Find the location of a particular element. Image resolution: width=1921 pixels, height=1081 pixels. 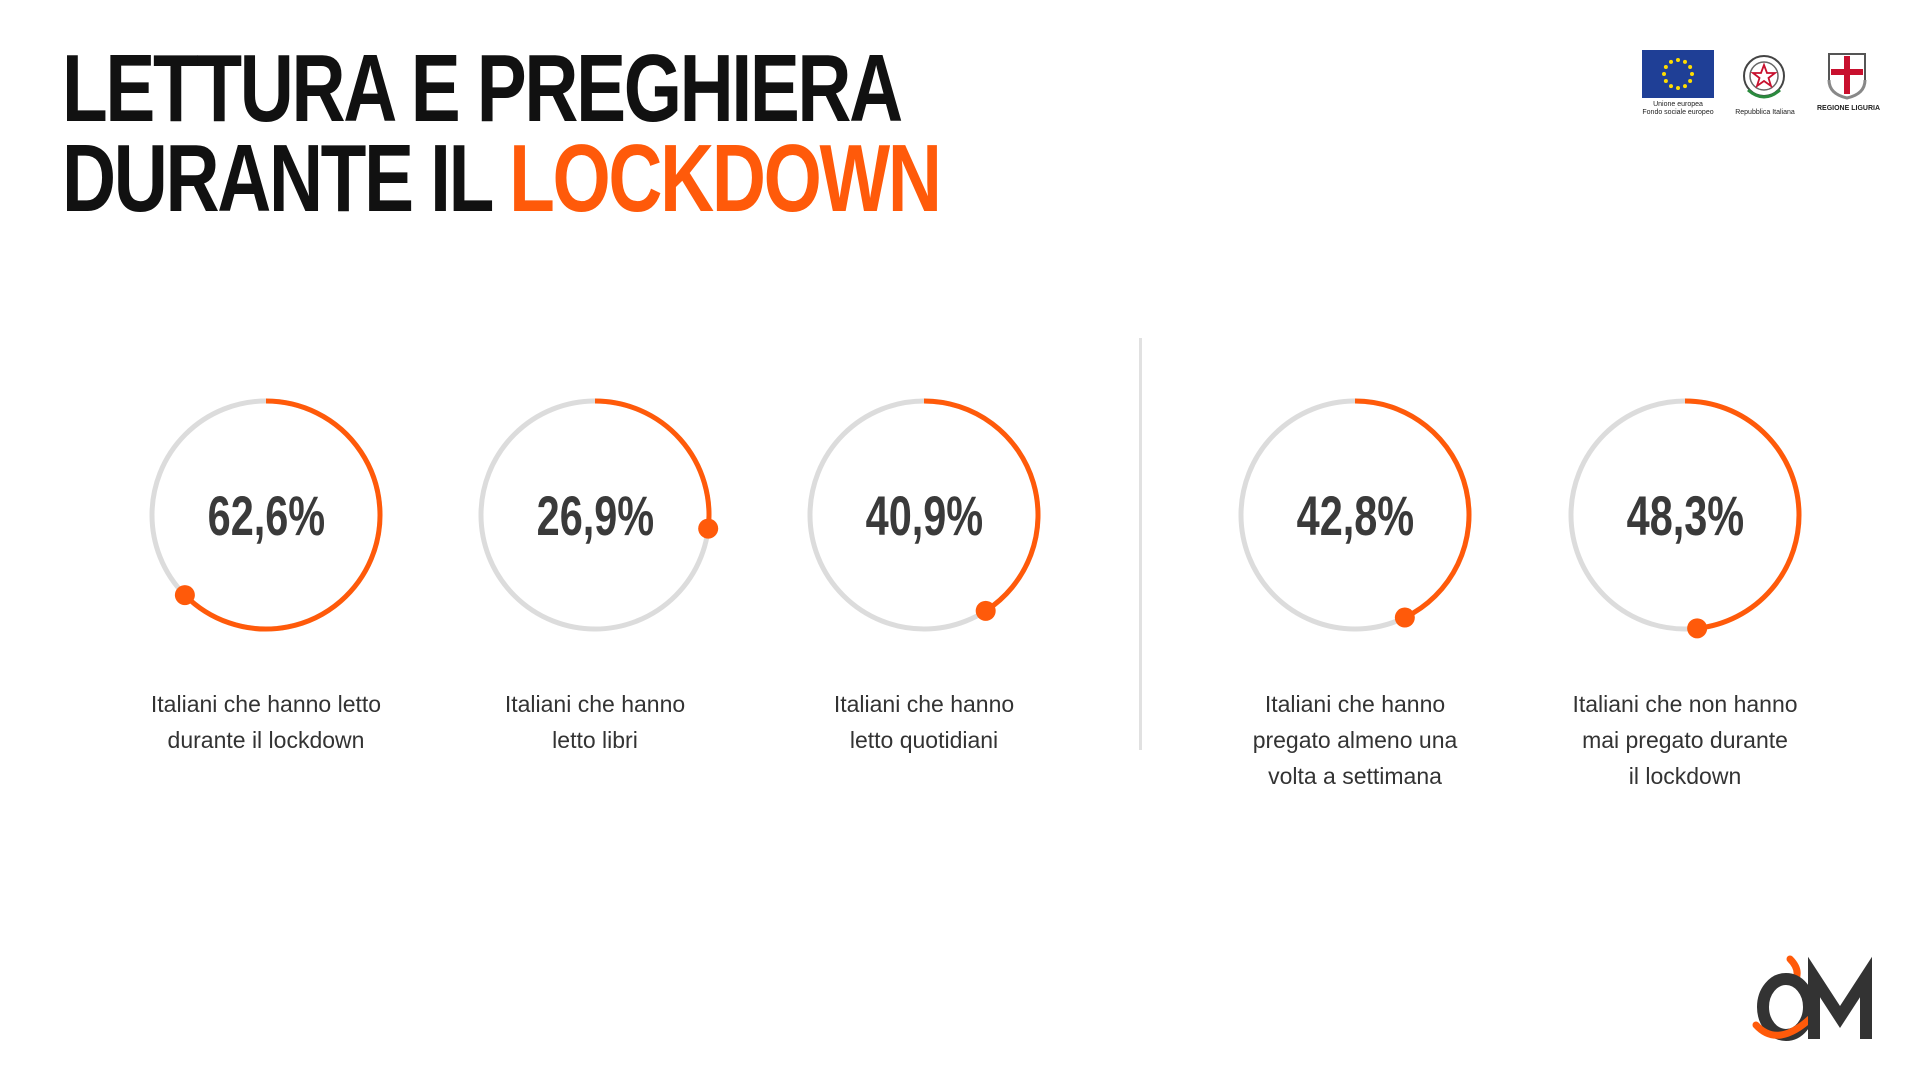

eu-flag-icon is located at coordinates (1678, 74).